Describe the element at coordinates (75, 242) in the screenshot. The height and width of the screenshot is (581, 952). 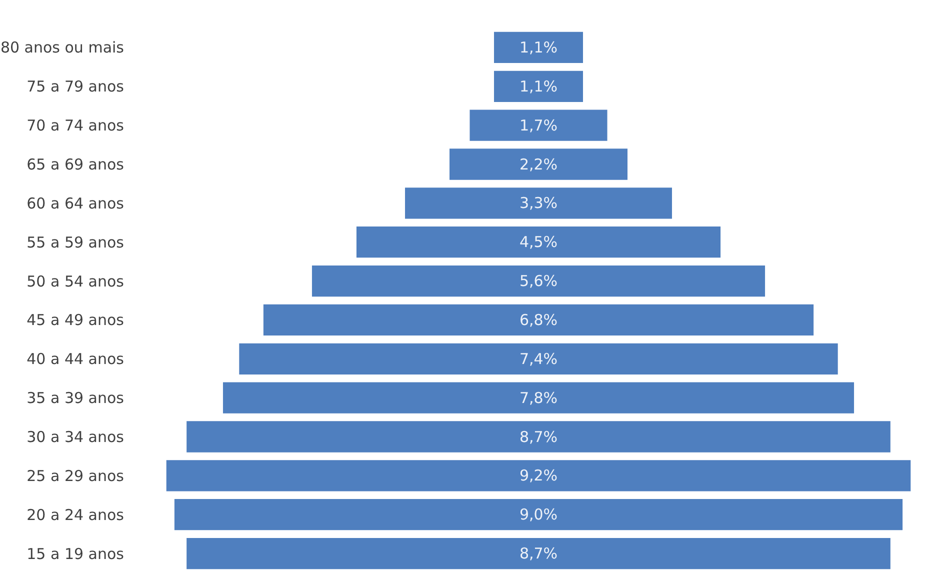
I see `category-label: 55 a 59 anos` at that location.